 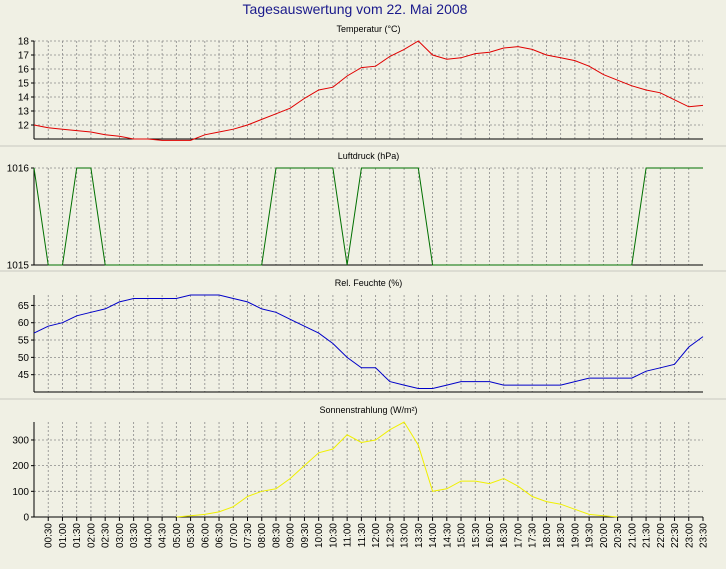 I want to click on x-tick-label: 20:30, so click(x=618, y=535).